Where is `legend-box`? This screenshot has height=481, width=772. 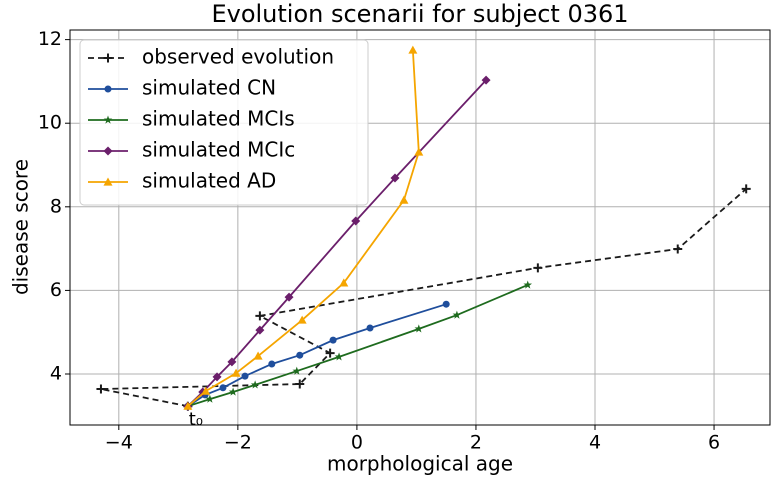
legend-box is located at coordinates (224, 122).